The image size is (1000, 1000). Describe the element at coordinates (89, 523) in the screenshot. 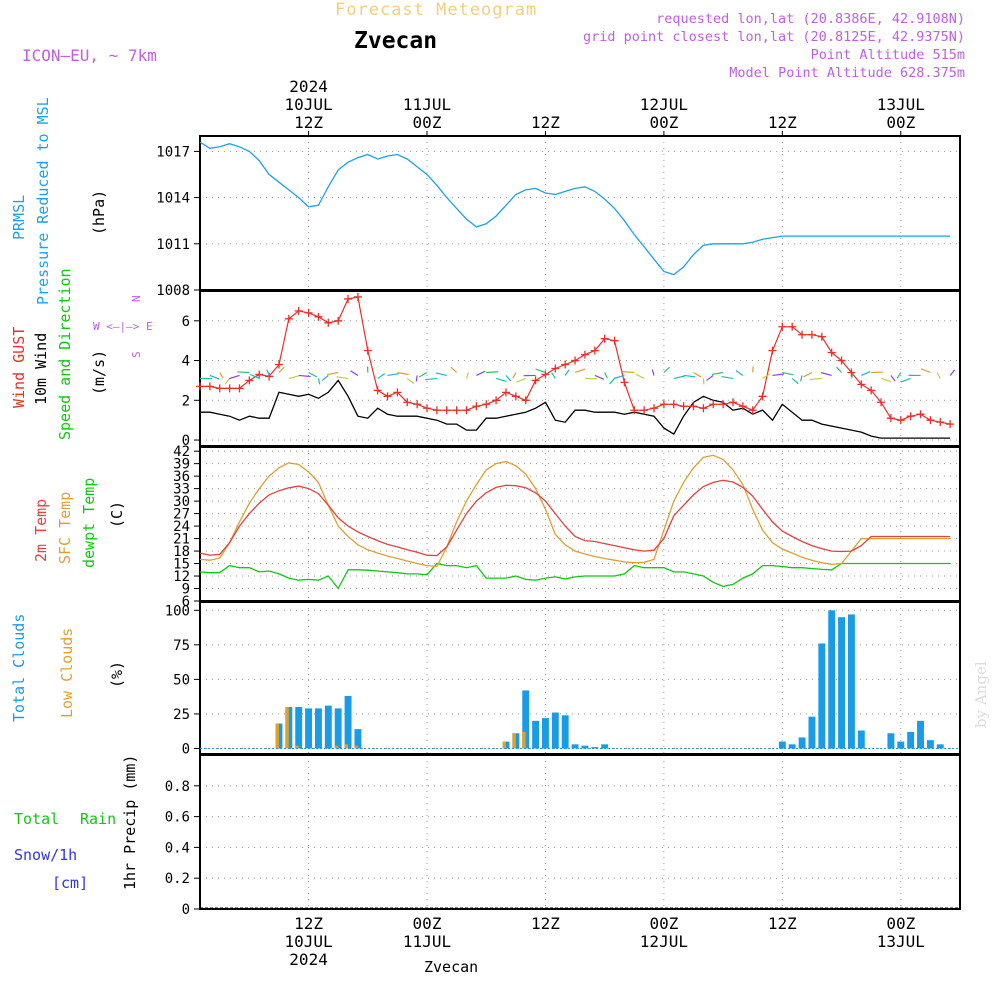

I see `dewpt-label: dewpt Temp` at that location.